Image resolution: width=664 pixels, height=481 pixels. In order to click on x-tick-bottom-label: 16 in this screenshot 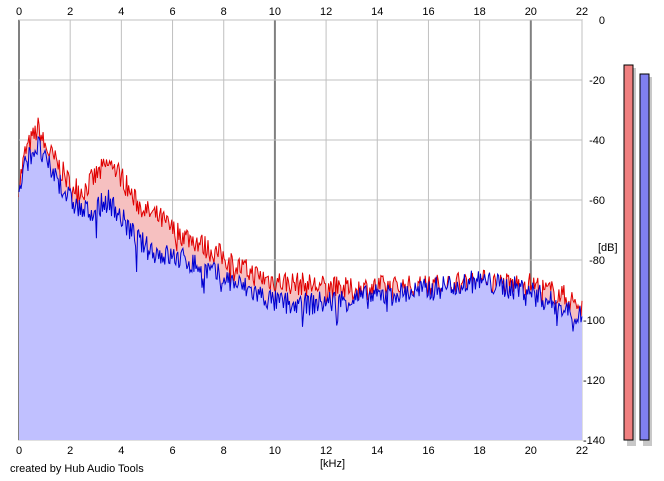, I will do `click(428, 451)`.